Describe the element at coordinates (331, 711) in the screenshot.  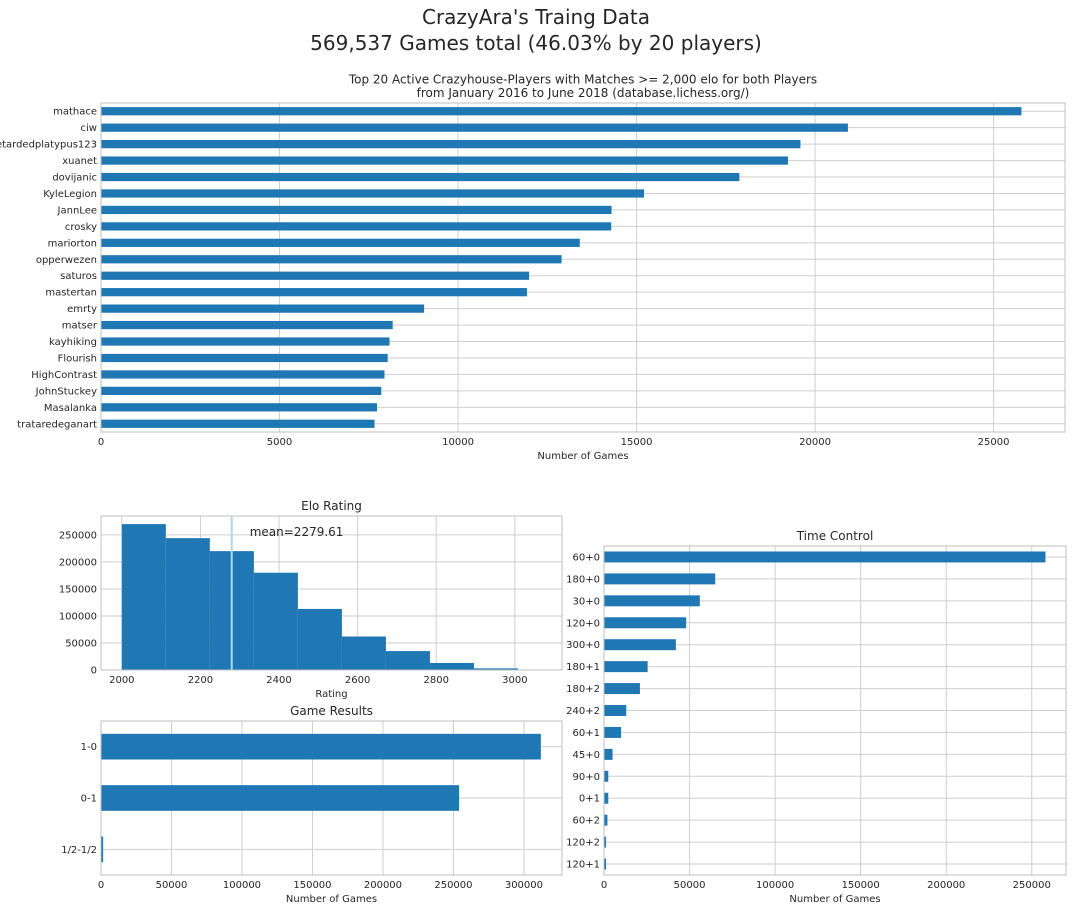
I see `results-title-line-1: Game Results` at that location.